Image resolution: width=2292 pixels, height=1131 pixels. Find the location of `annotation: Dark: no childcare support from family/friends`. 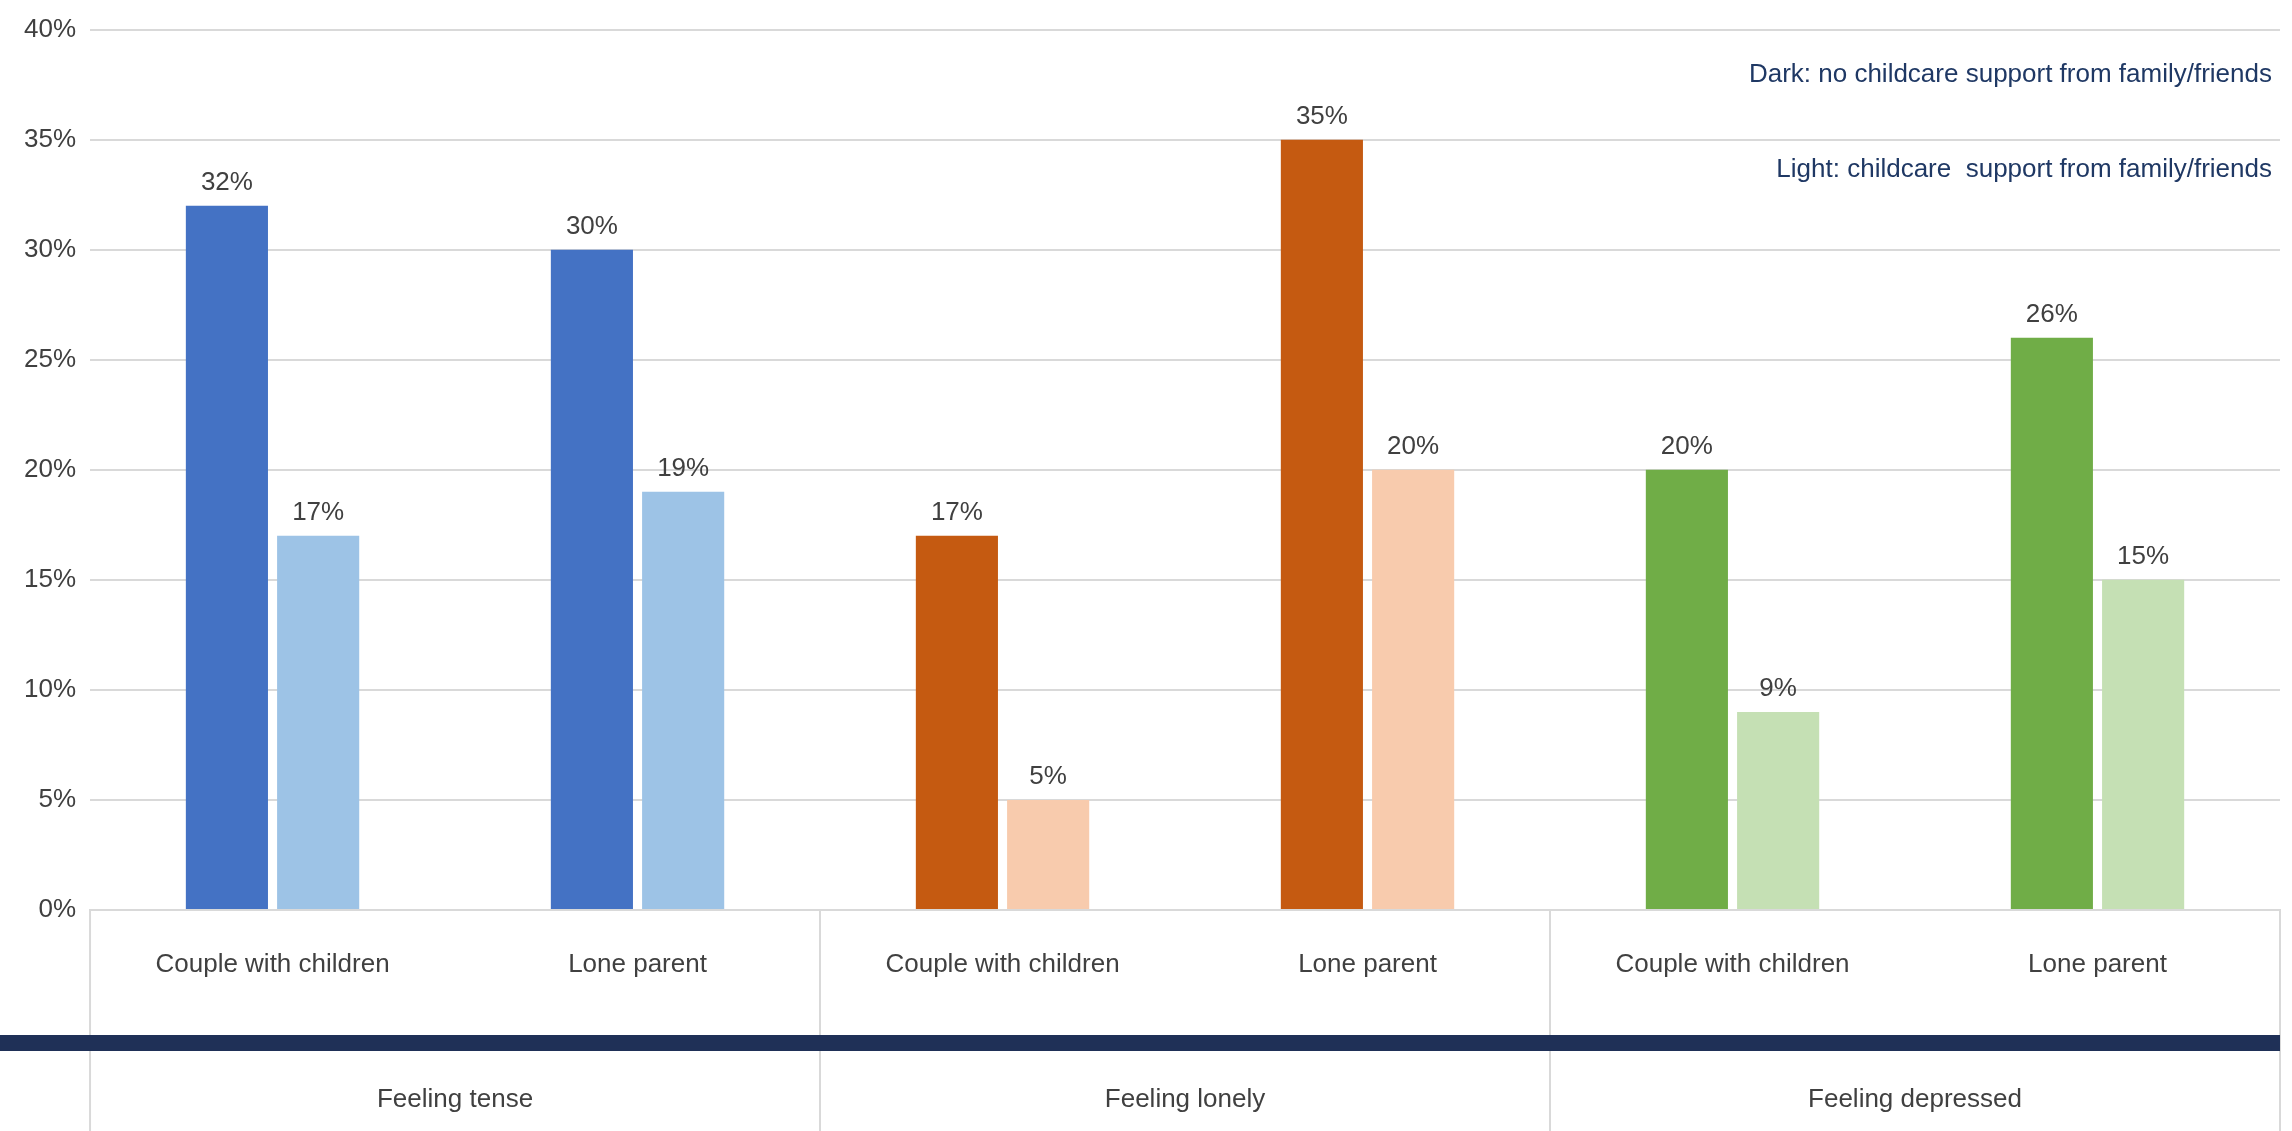

annotation: Dark: no childcare support from family/friends is located at coordinates (2010, 72).